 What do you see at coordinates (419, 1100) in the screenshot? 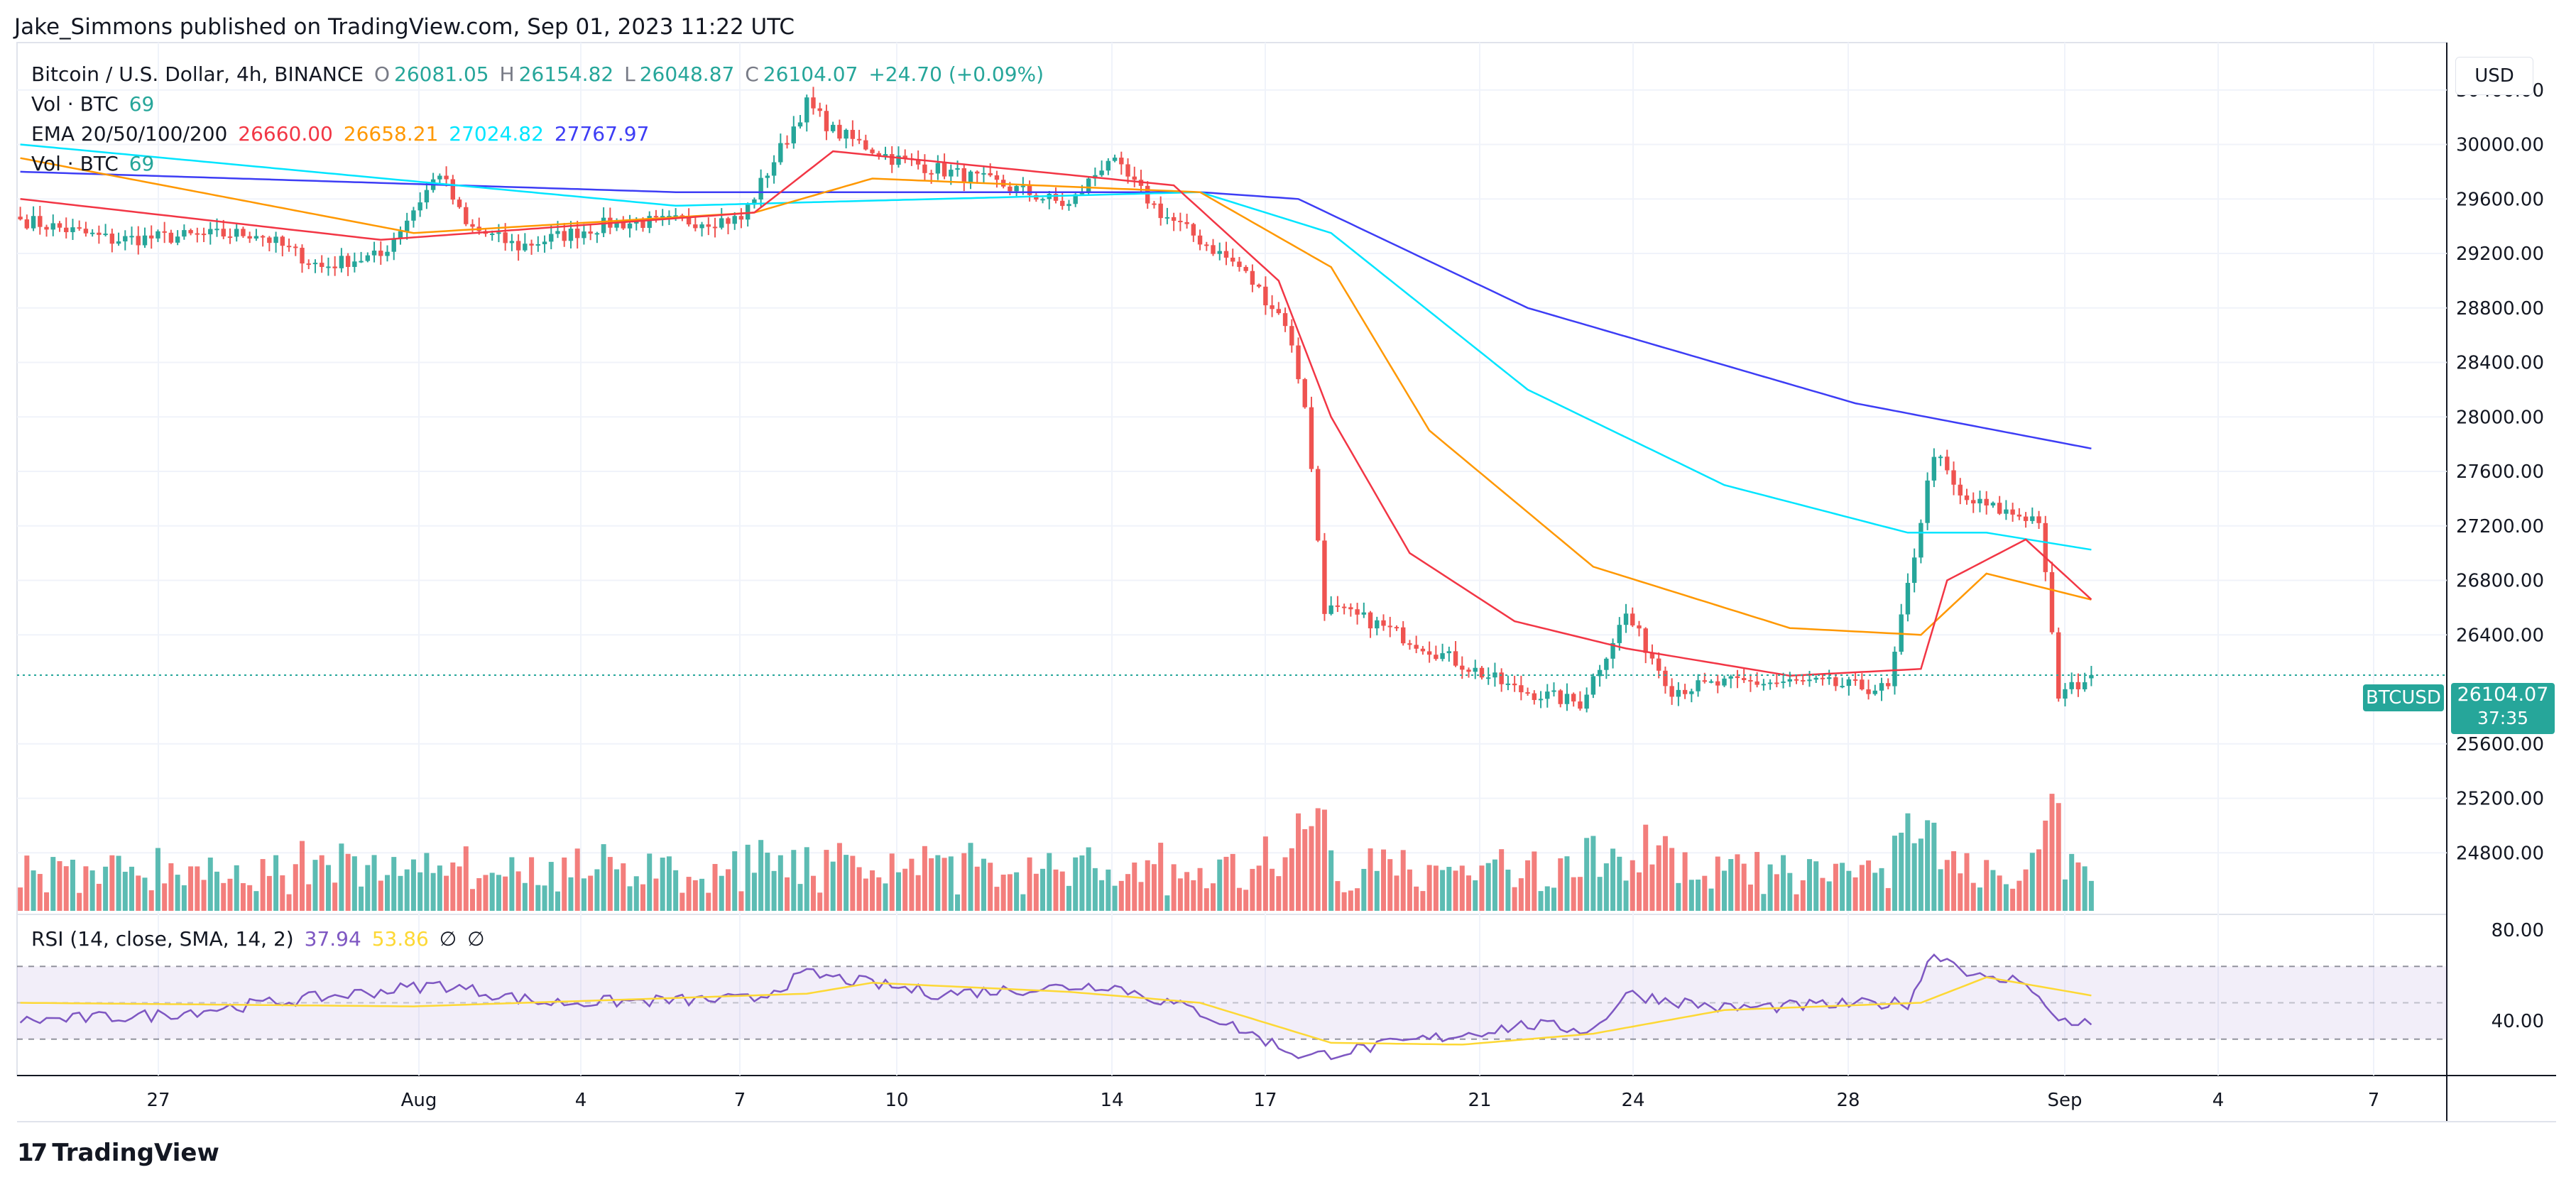
I see `x-tick-label: Aug` at bounding box center [419, 1100].